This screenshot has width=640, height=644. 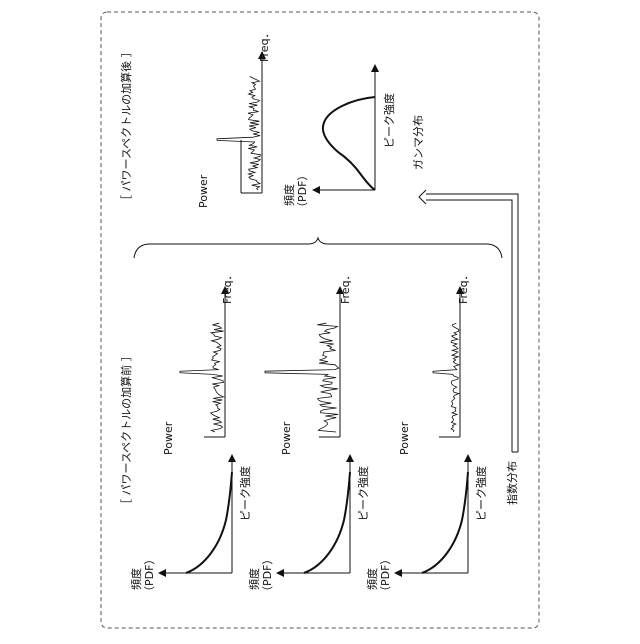 I want to click on row-1: Power Freq． 頻度 （PDF） ピーク強度, so click(x=190, y=433).